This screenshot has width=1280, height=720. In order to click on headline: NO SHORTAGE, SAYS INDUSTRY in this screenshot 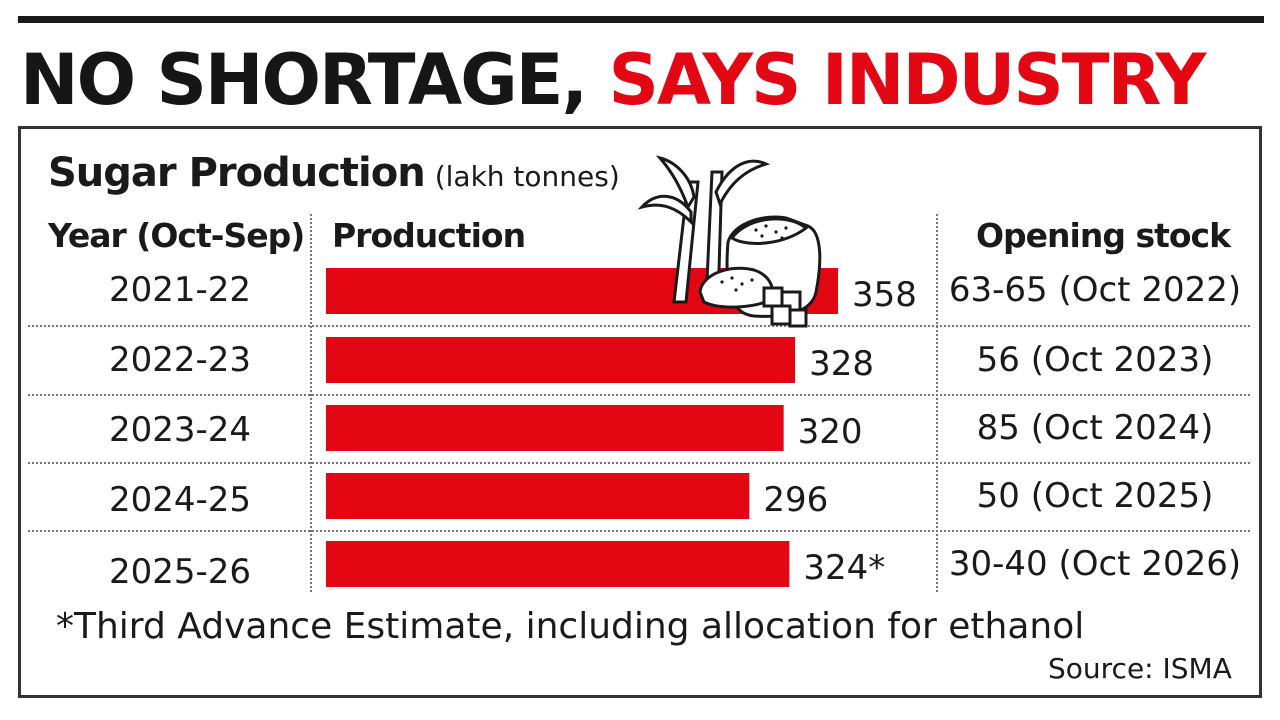, I will do `click(613, 80)`.